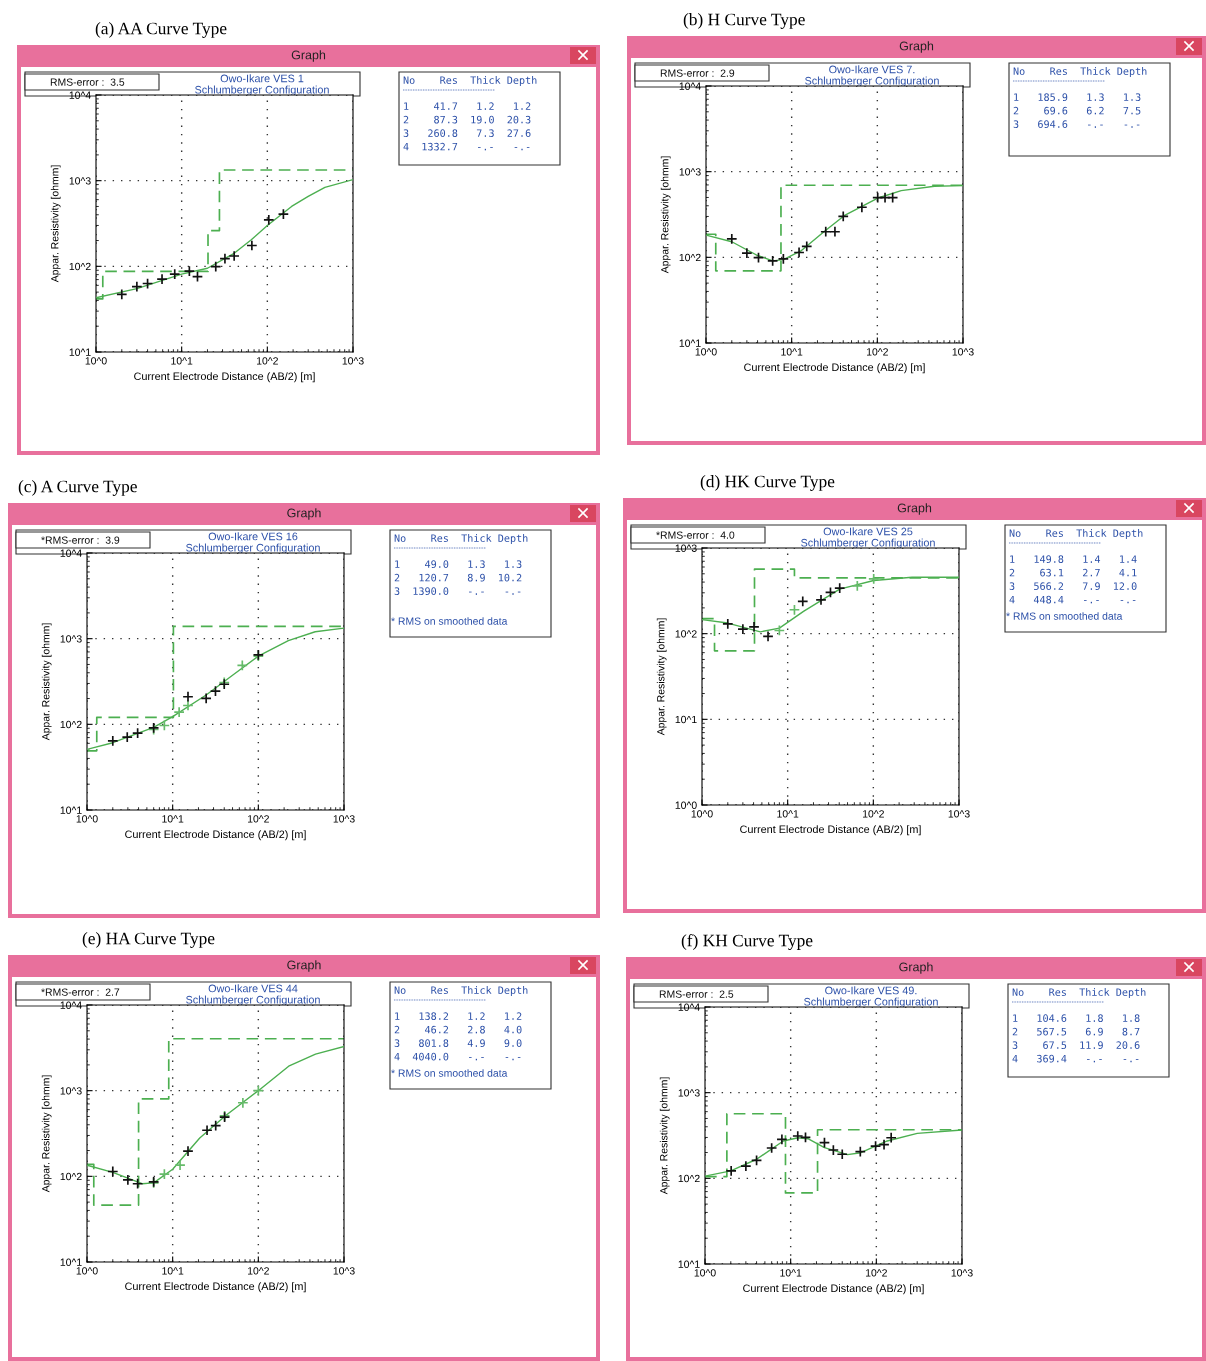 The height and width of the screenshot is (1361, 1206). What do you see at coordinates (87, 82) in the screenshot?
I see `text: RMS-error : 3.5` at bounding box center [87, 82].